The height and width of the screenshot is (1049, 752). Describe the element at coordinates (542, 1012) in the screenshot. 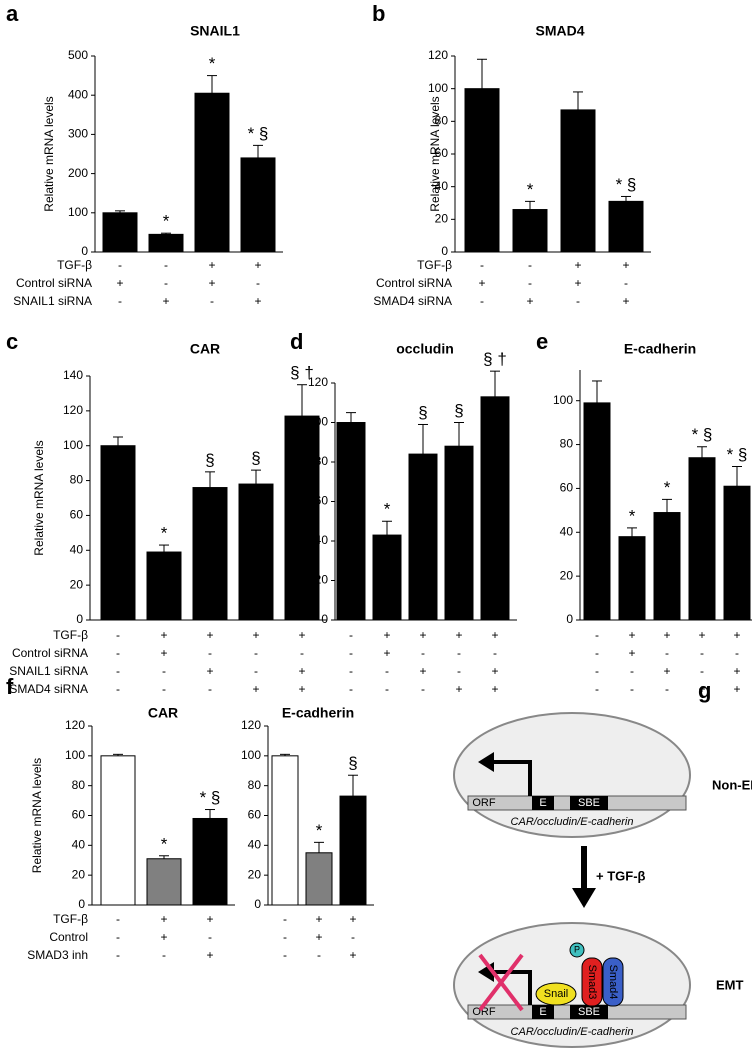

I see `e-label: E` at that location.